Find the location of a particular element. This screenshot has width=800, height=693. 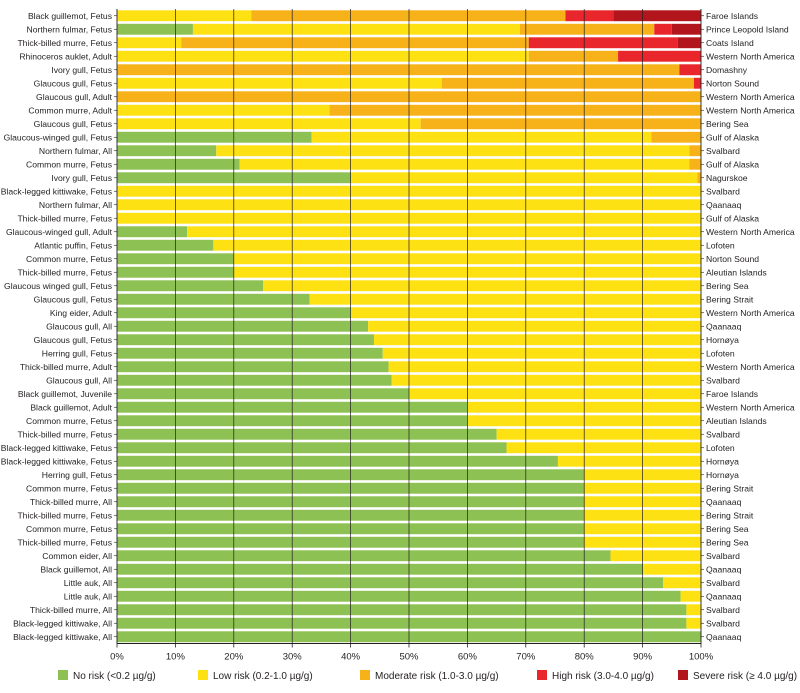

category-label: Atlantic puffin, Fetus is located at coordinates (73, 246).